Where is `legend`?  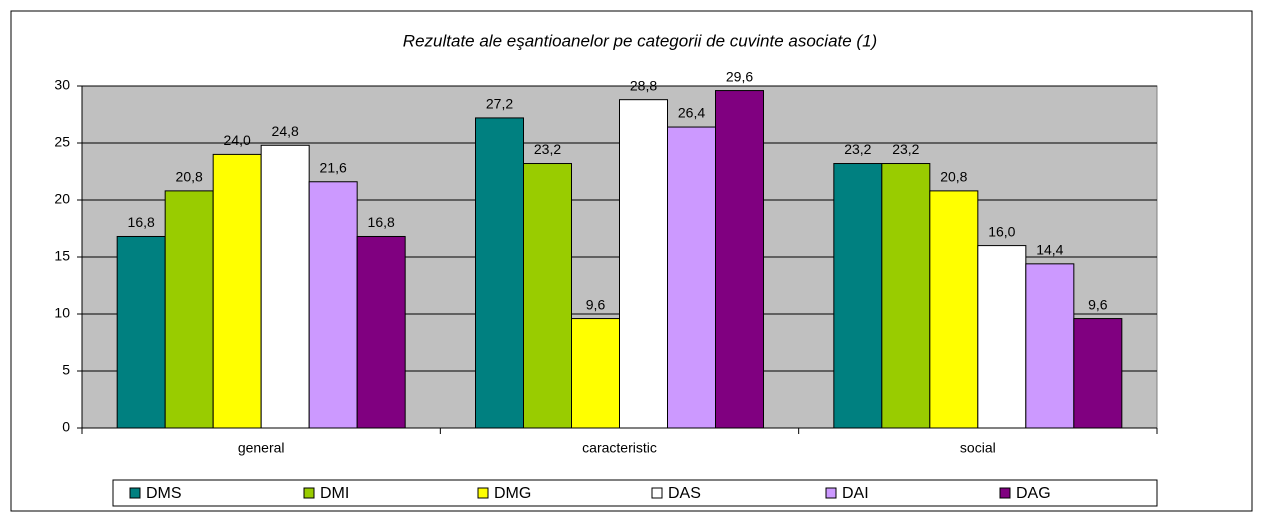
legend is located at coordinates (635, 493).